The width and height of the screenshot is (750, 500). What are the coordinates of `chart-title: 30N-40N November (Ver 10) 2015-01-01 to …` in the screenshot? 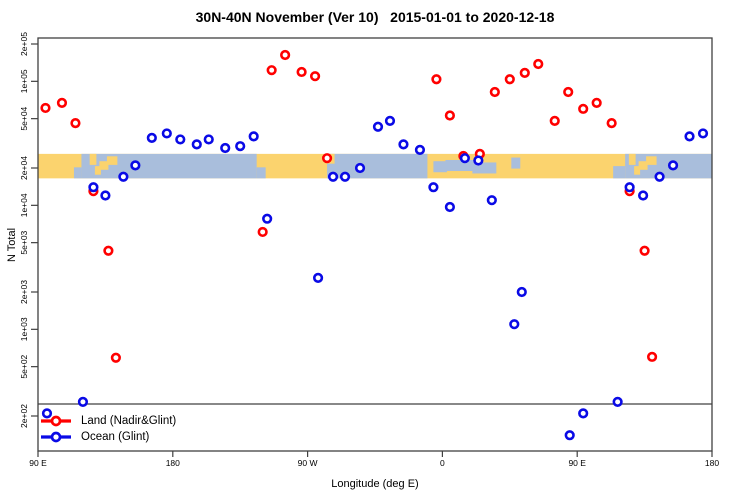 It's located at (375, 17).